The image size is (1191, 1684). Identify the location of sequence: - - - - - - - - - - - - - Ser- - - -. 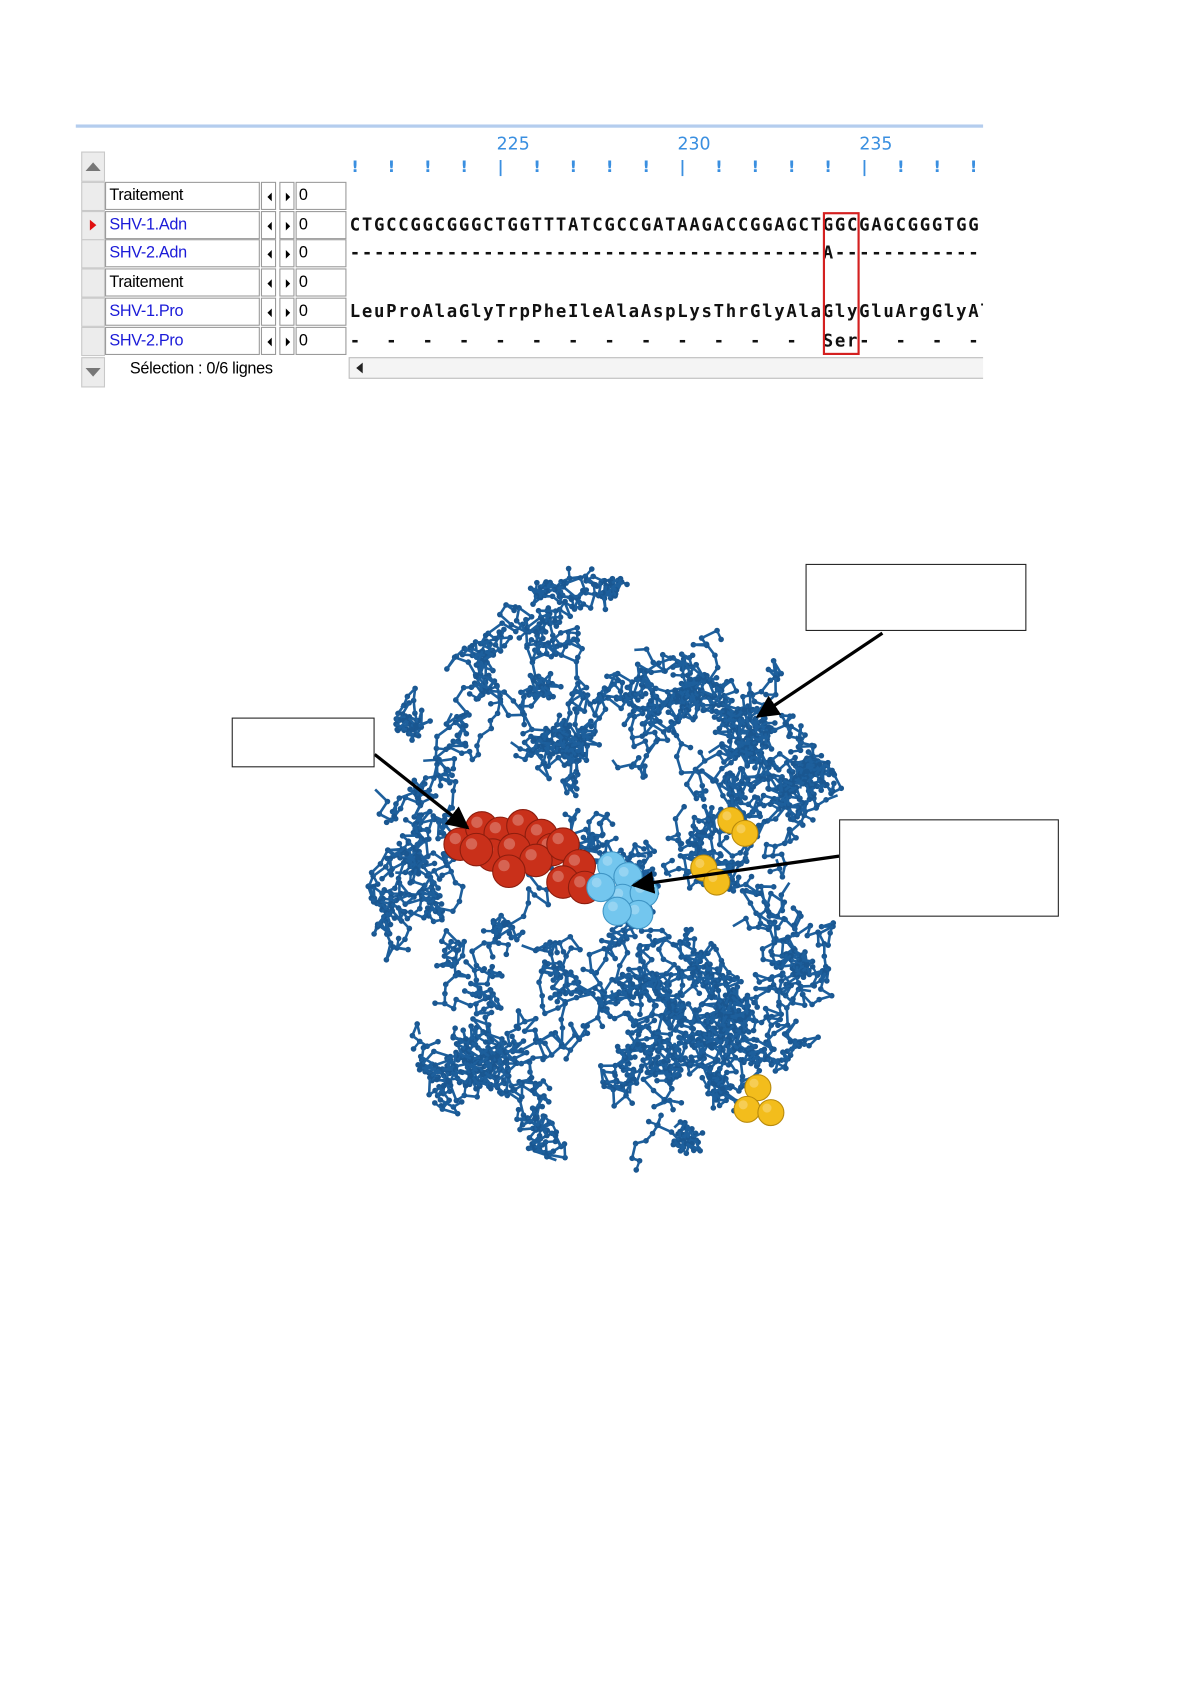
(666, 340).